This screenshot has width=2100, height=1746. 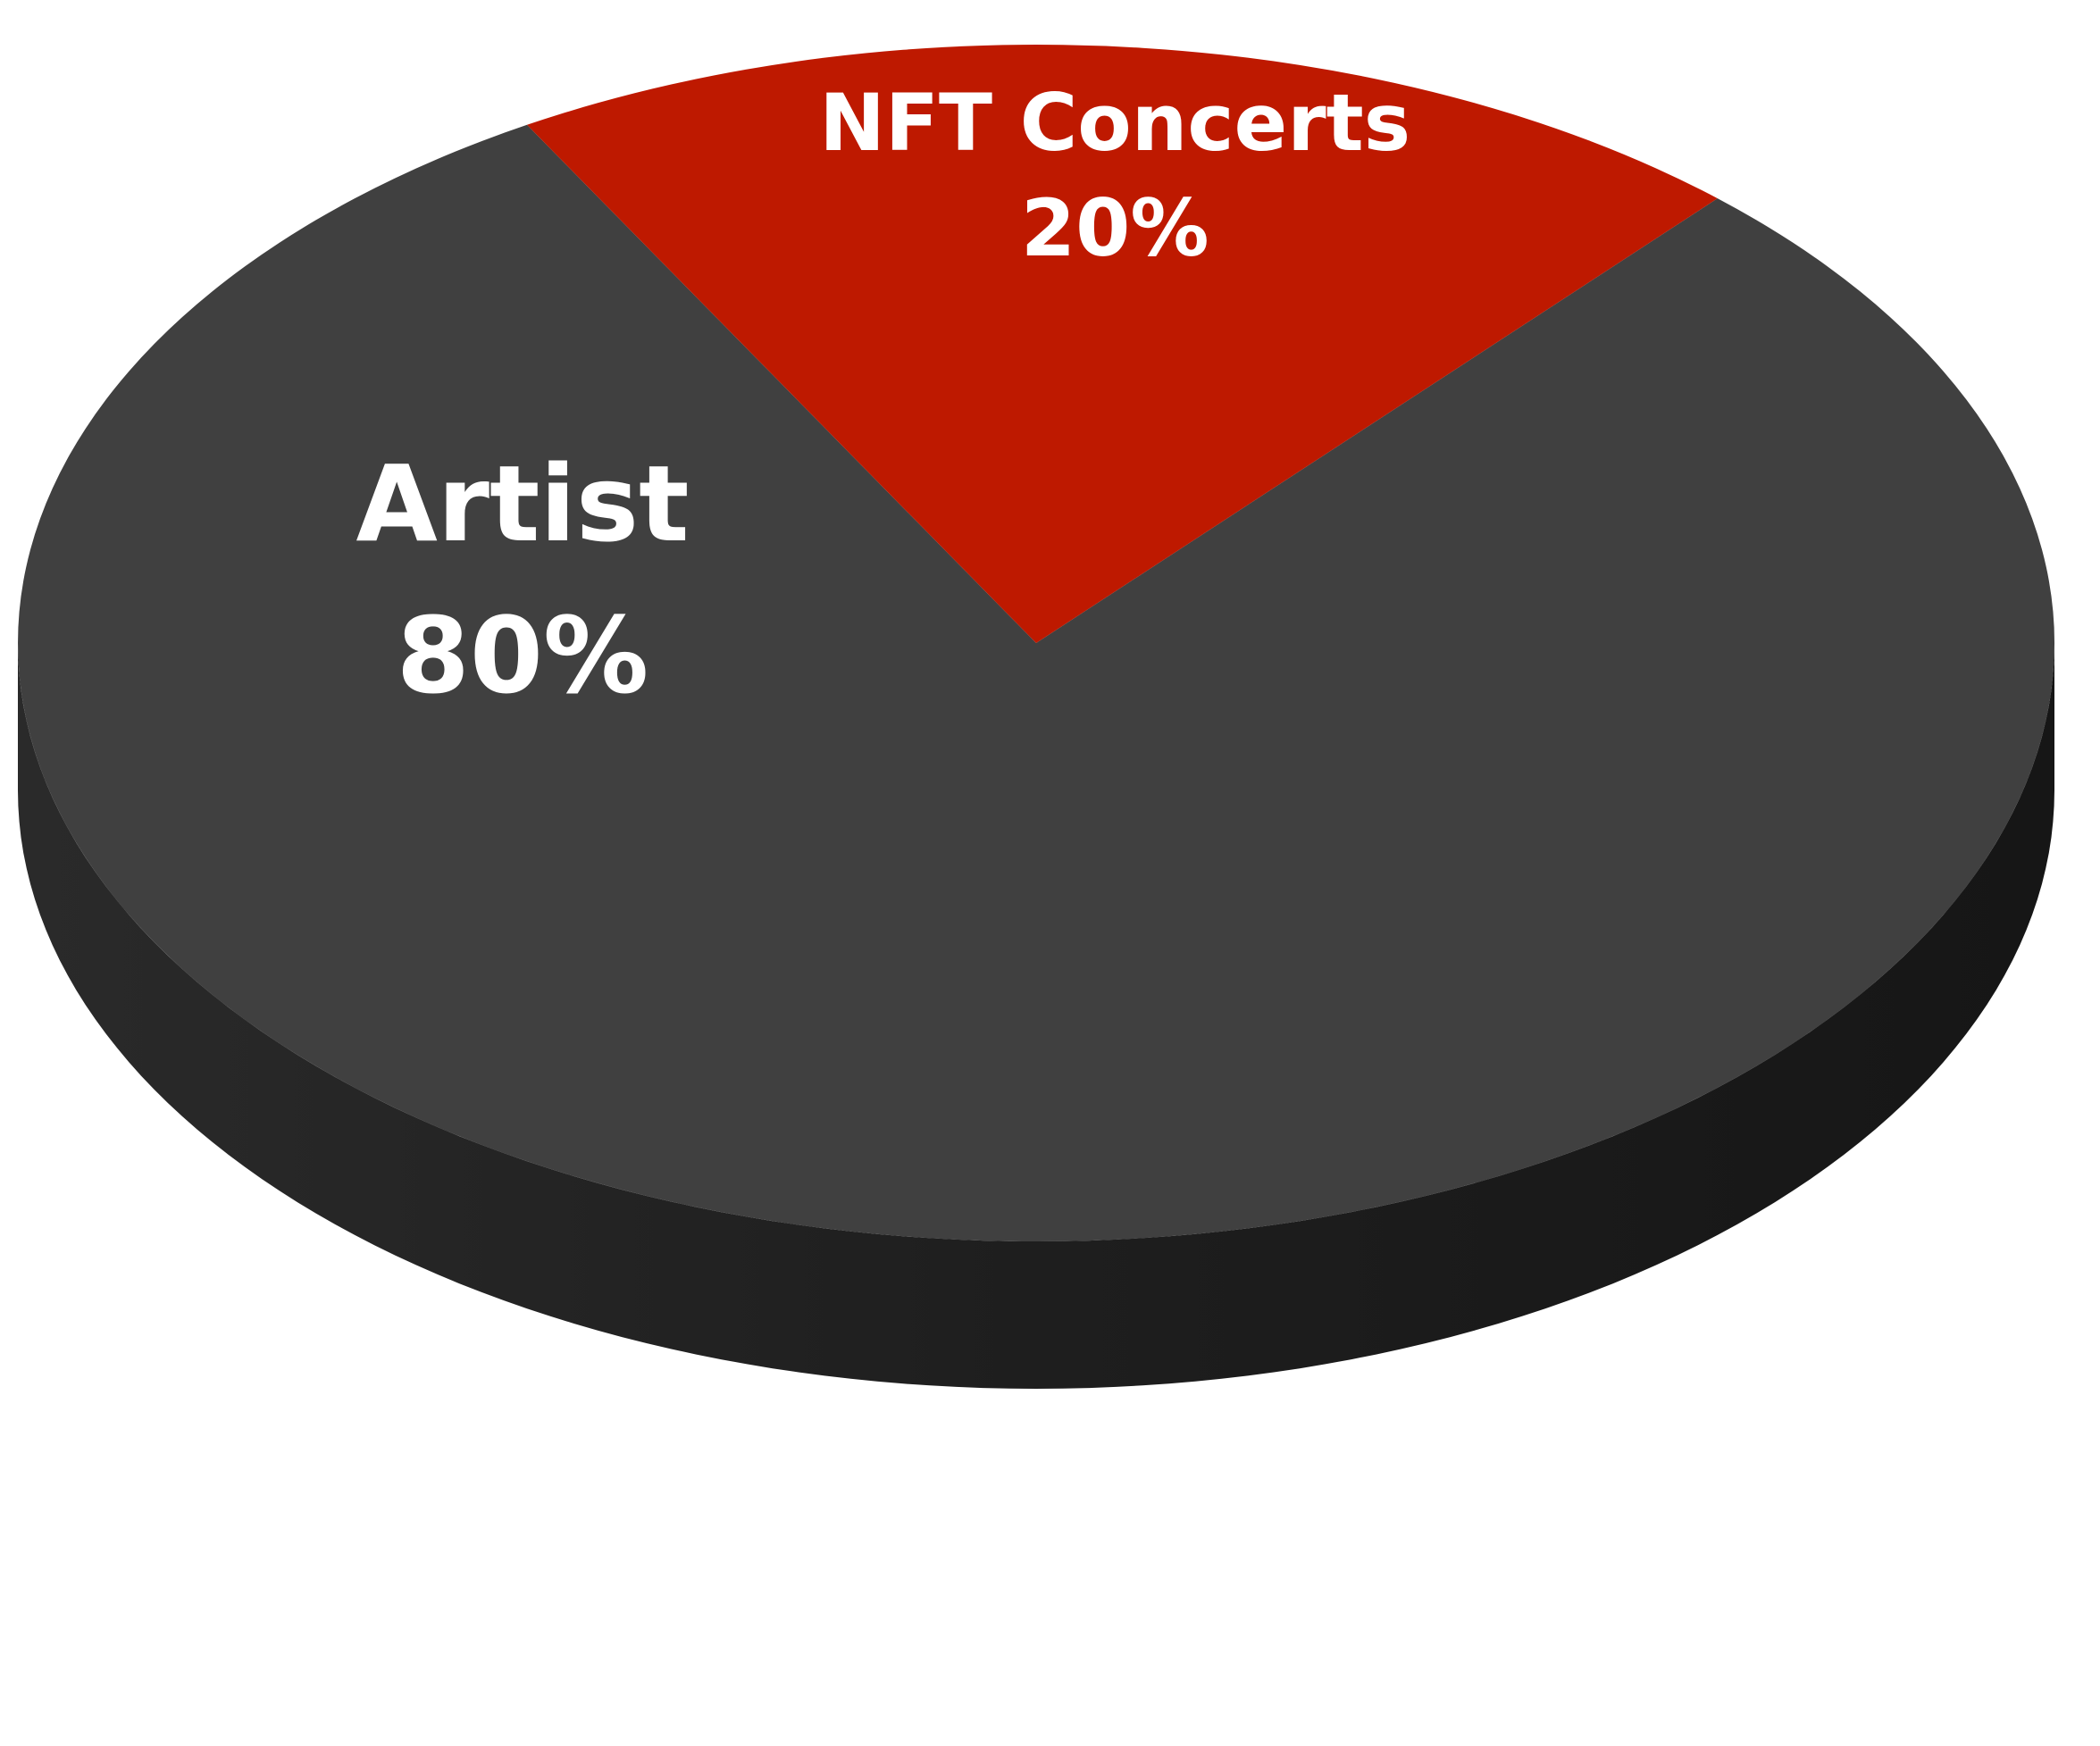 I want to click on slice-category-label: NFT Concerts, so click(x=1115, y=123).